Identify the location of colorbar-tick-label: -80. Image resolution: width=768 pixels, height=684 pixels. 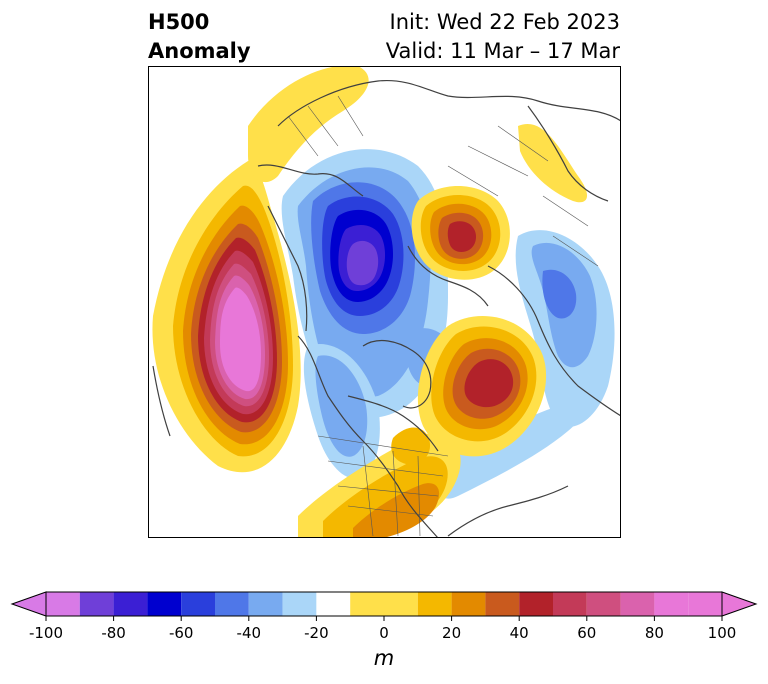
(113, 633).